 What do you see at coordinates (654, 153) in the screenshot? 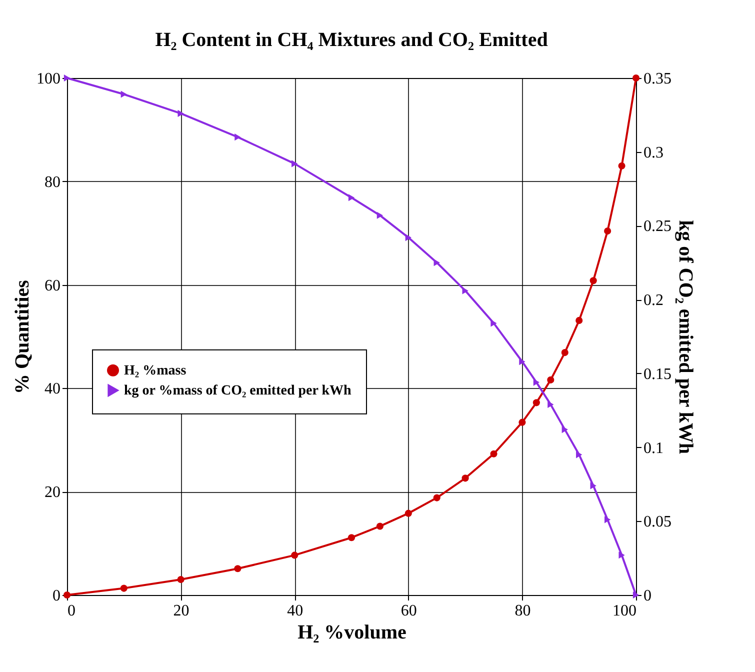
I see `y2-tick-label: 0.3` at bounding box center [654, 153].